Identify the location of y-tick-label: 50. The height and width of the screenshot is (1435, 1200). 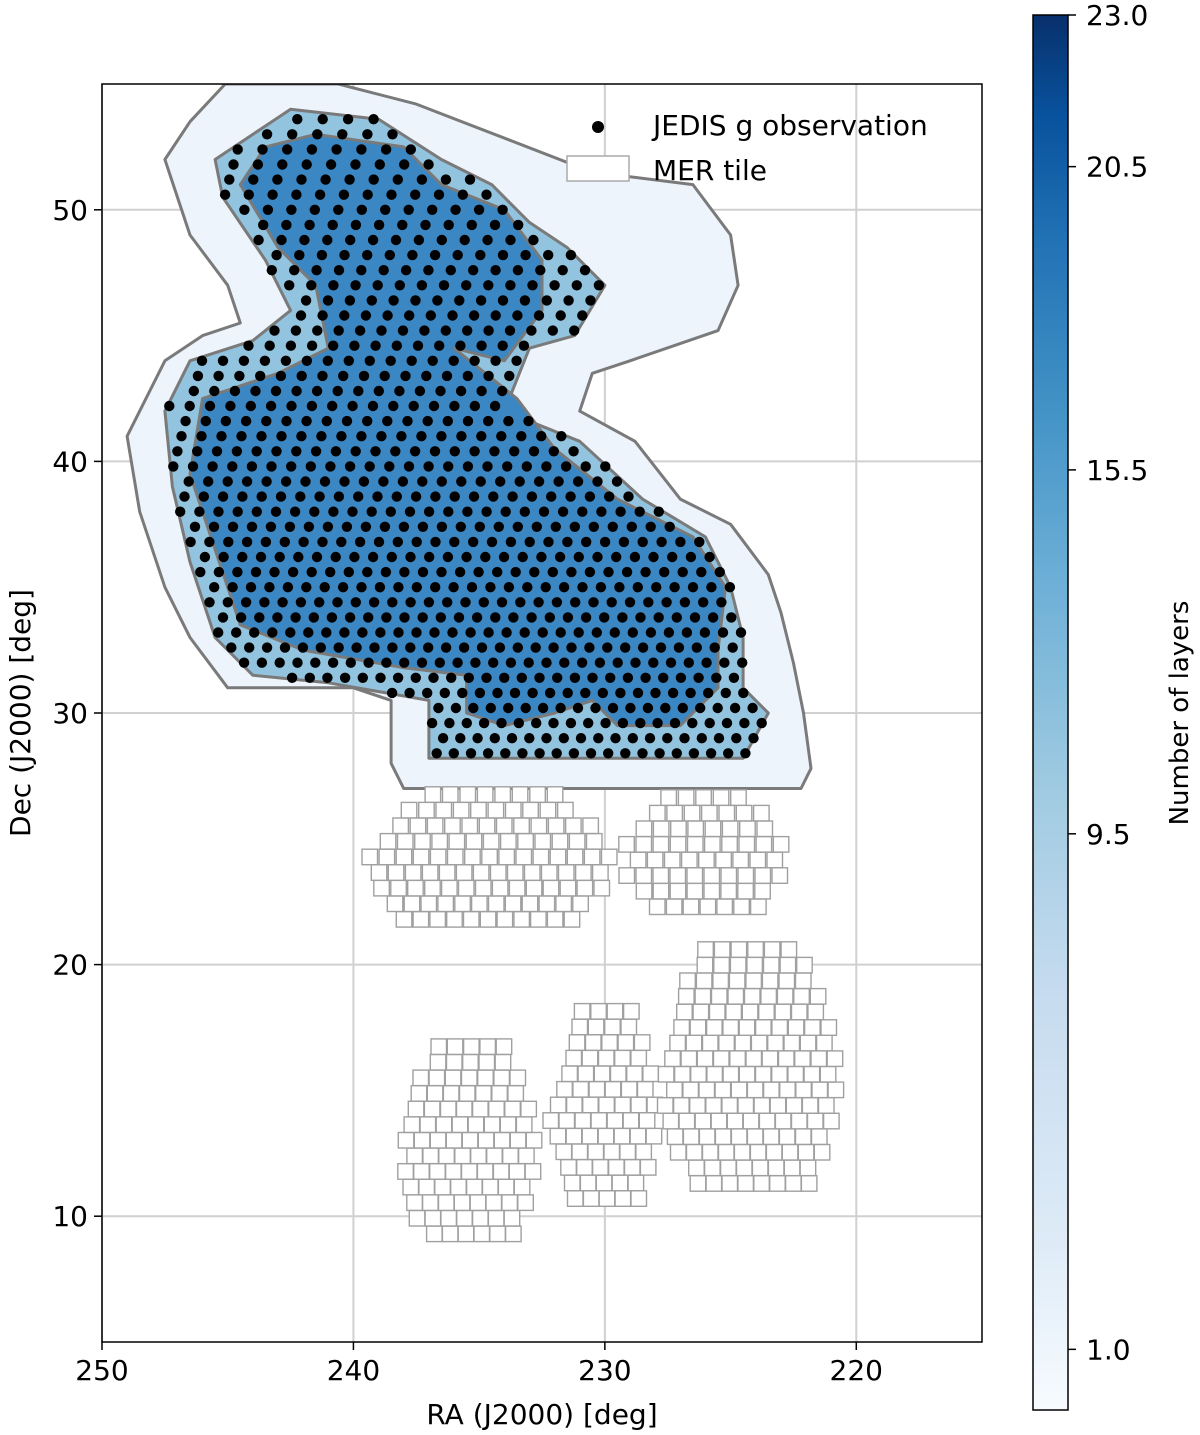
(70, 210).